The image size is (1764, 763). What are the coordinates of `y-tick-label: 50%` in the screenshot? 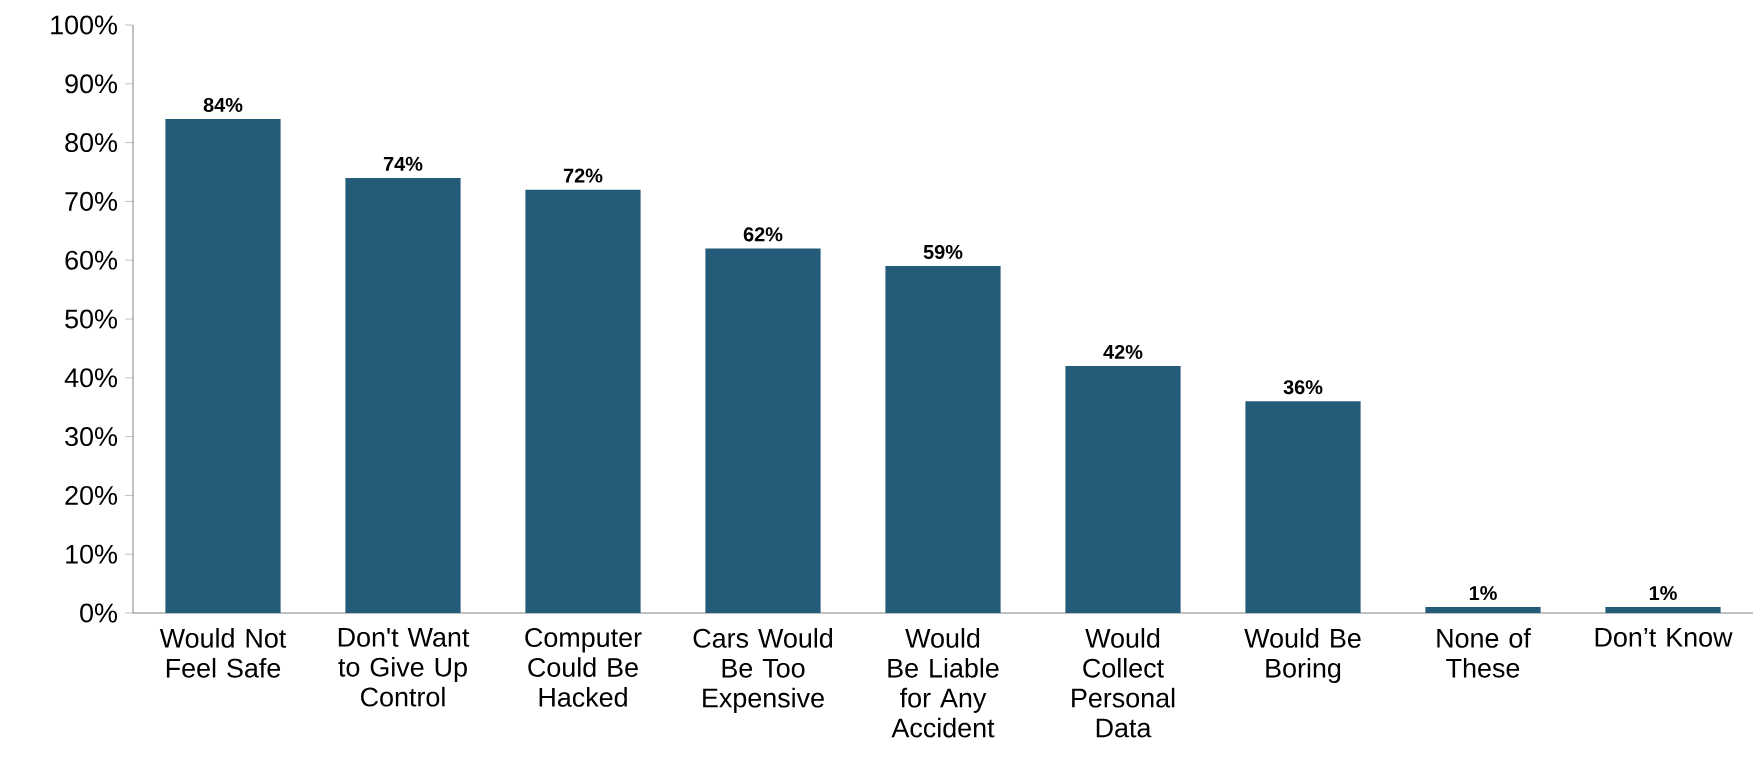 It's located at (91, 319).